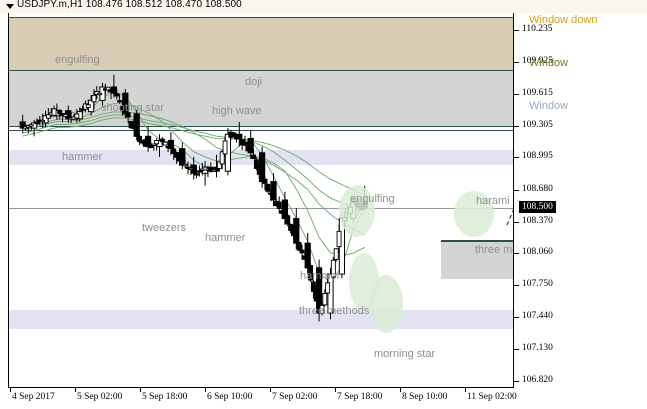  What do you see at coordinates (563, 20) in the screenshot?
I see `window-down-label: Window down` at bounding box center [563, 20].